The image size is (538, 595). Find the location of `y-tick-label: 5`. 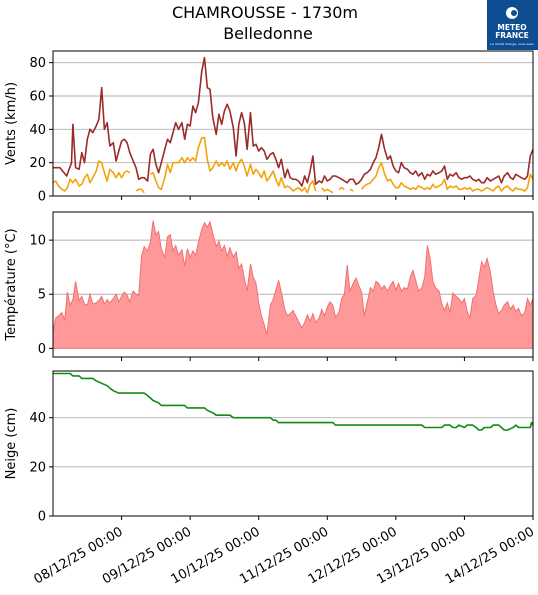

y-tick-label: 5 is located at coordinates (42, 295).